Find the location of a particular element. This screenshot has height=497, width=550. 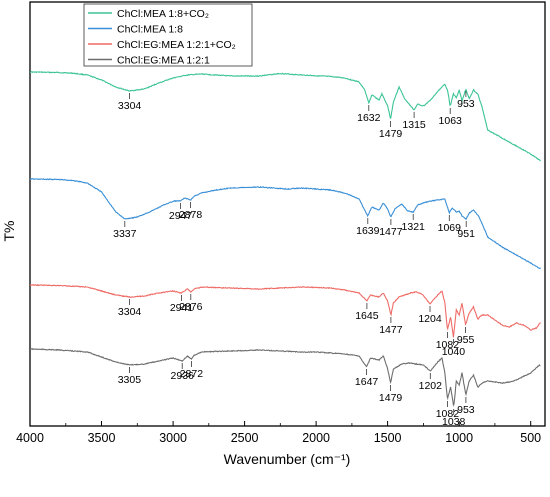

peak-label: 1069 is located at coordinates (450, 228).